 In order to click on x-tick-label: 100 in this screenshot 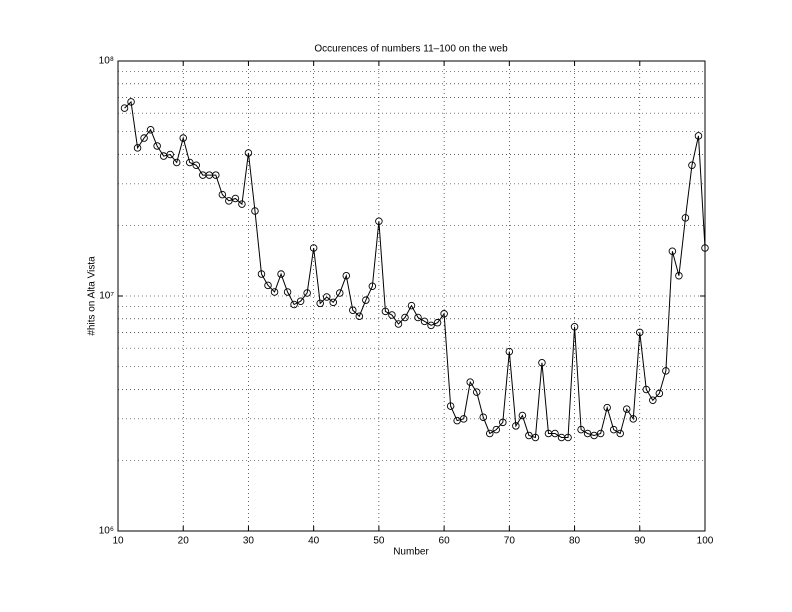, I will do `click(705, 541)`.